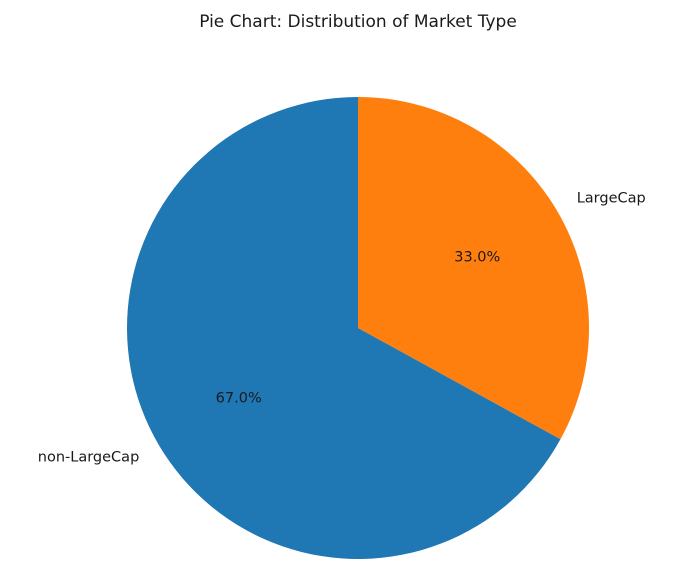  What do you see at coordinates (477, 257) in the screenshot?
I see `percent-label-largecap: 33.0%` at bounding box center [477, 257].